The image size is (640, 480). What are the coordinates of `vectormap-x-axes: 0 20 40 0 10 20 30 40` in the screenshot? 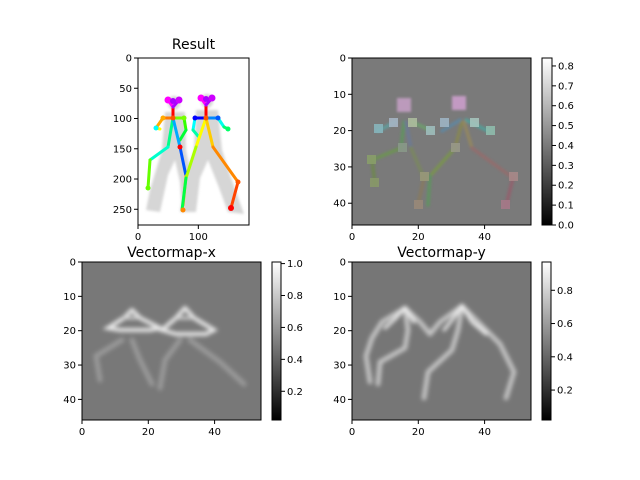 It's located at (142, 348).